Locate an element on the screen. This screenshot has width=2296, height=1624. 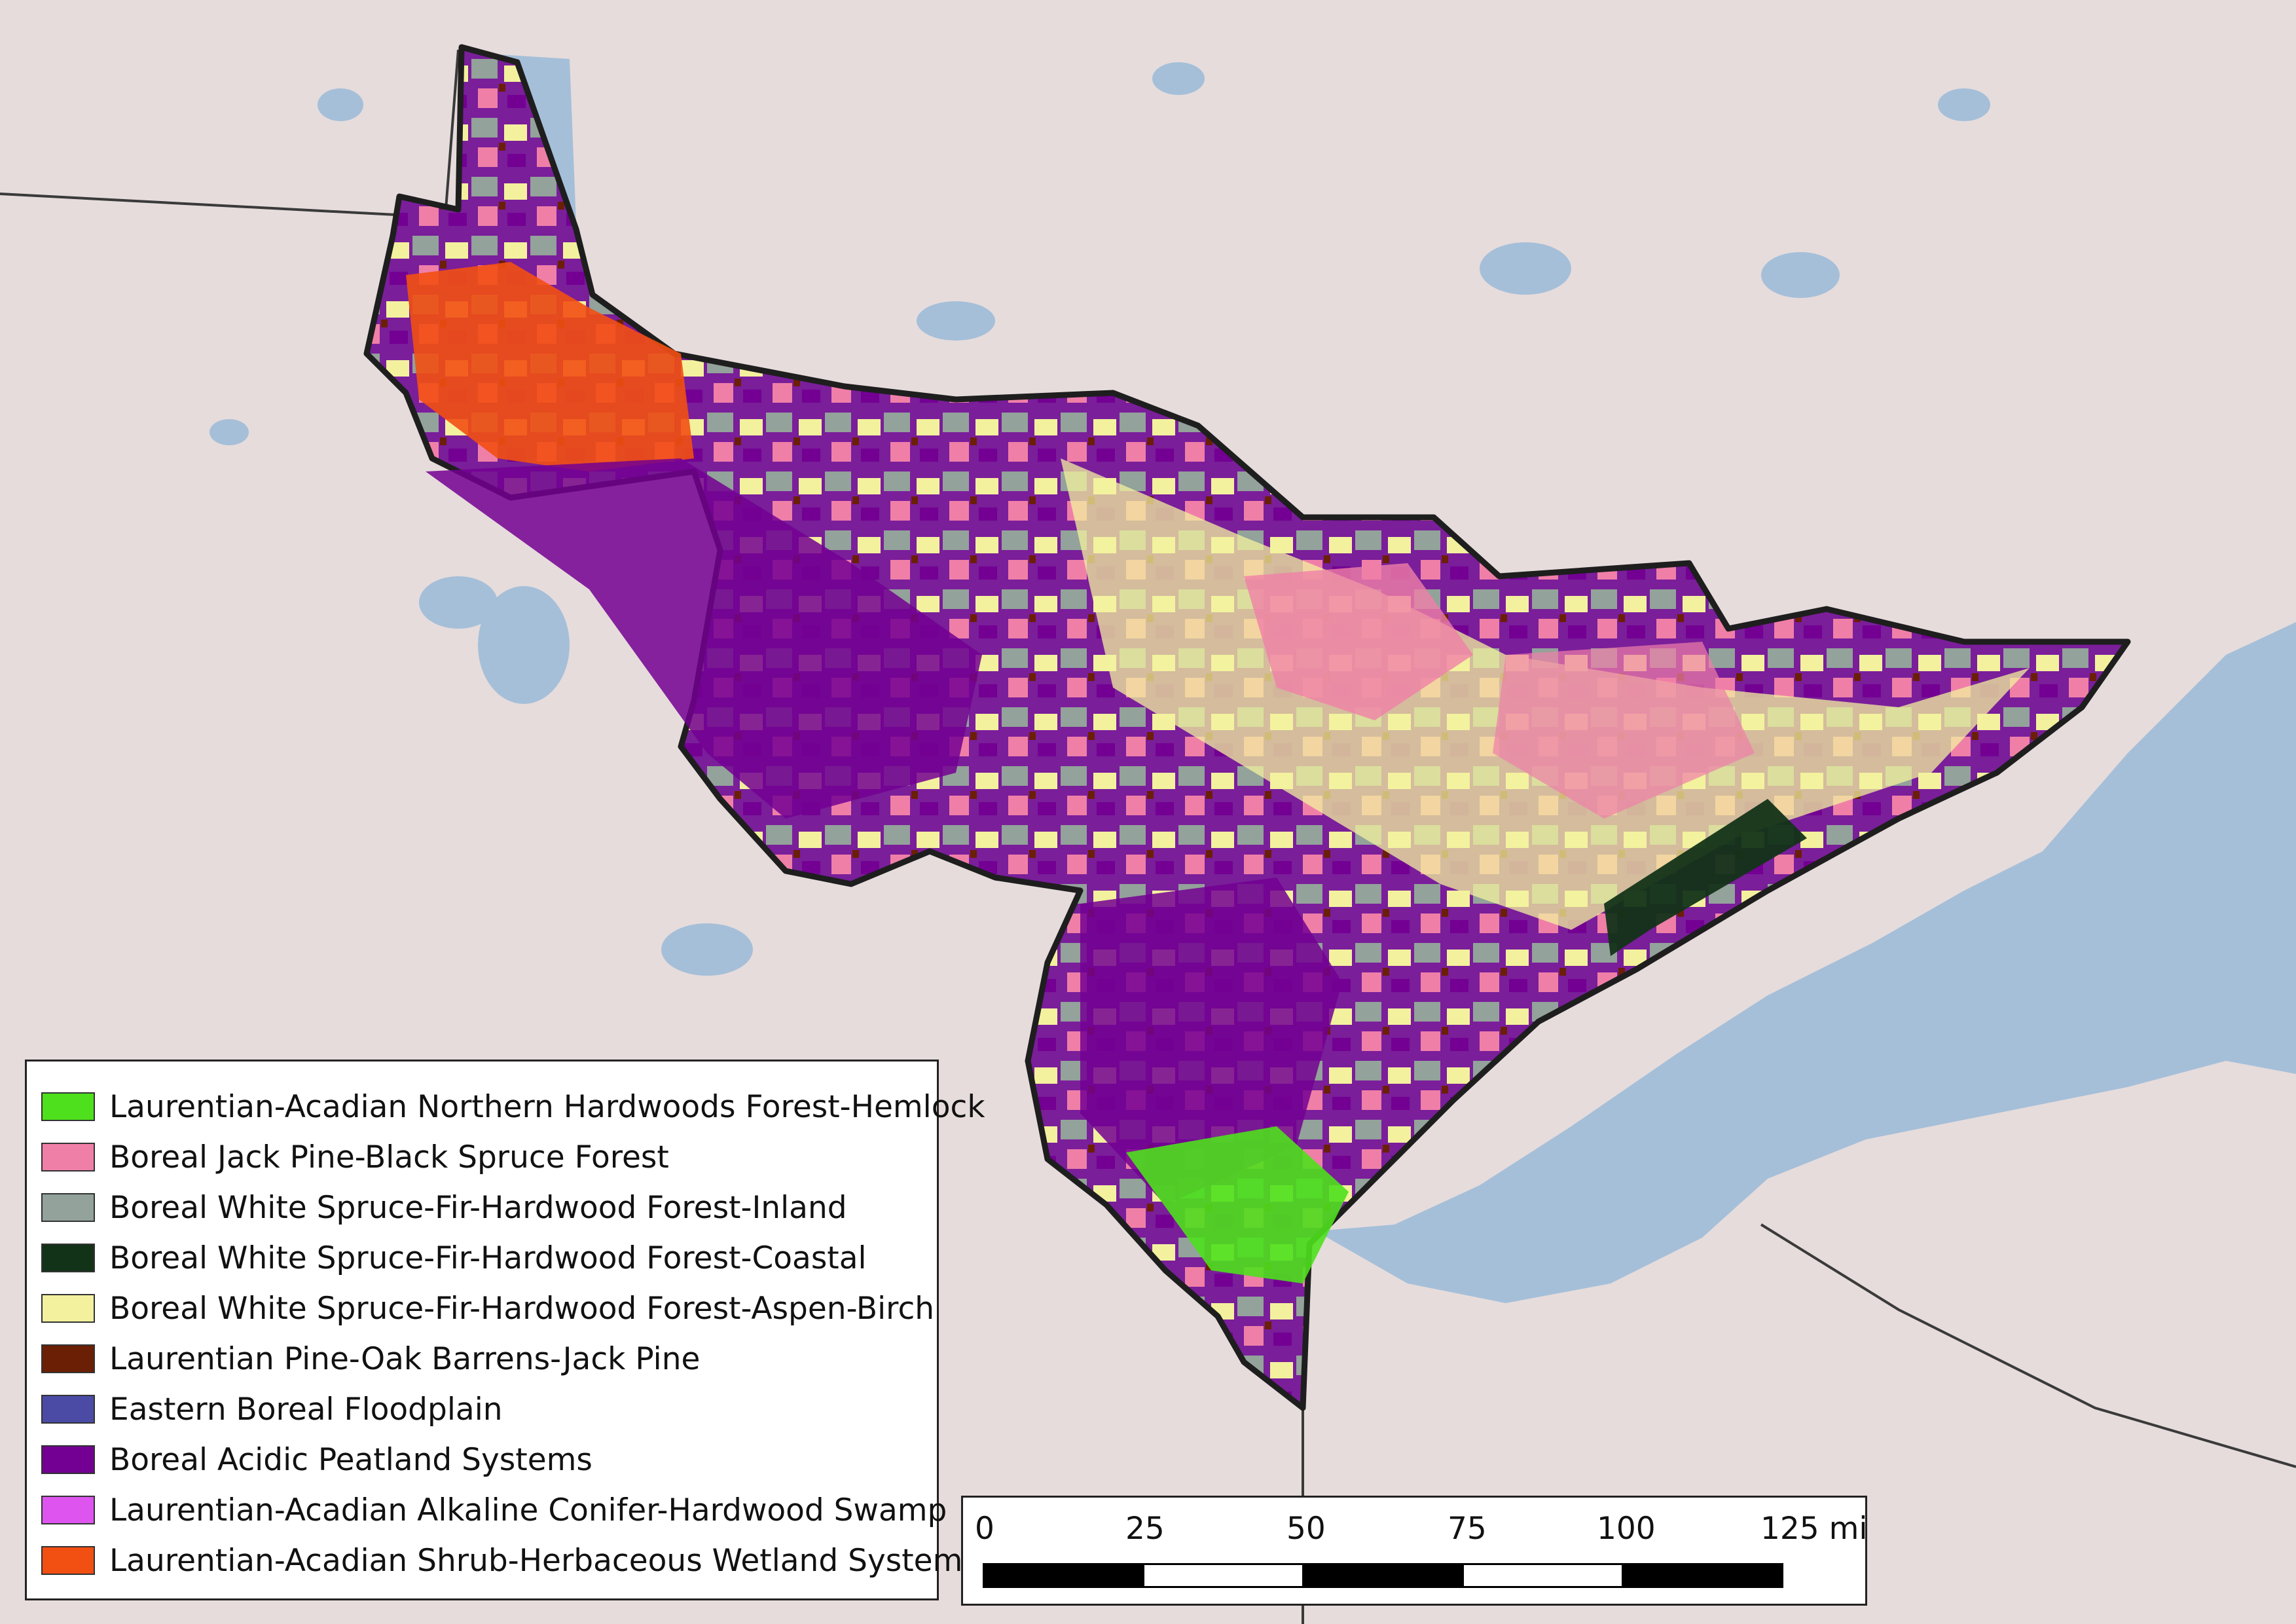
hardwoods-hemlock-zone is located at coordinates (1237, 1204).